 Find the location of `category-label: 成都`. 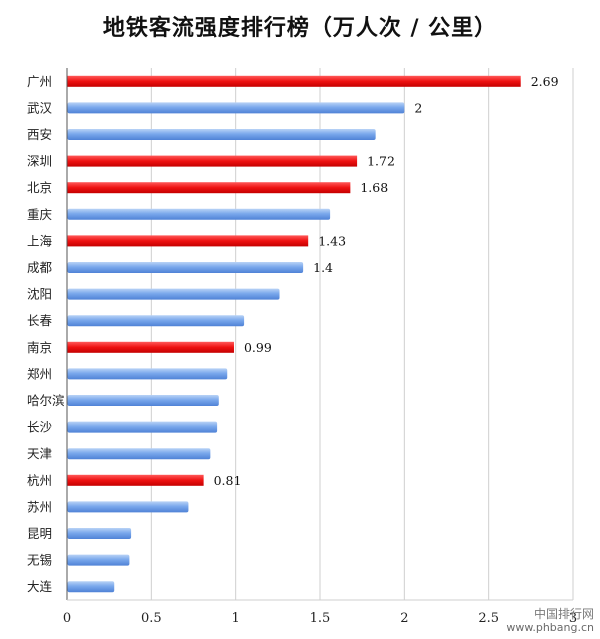

category-label: 成都 is located at coordinates (40, 267).